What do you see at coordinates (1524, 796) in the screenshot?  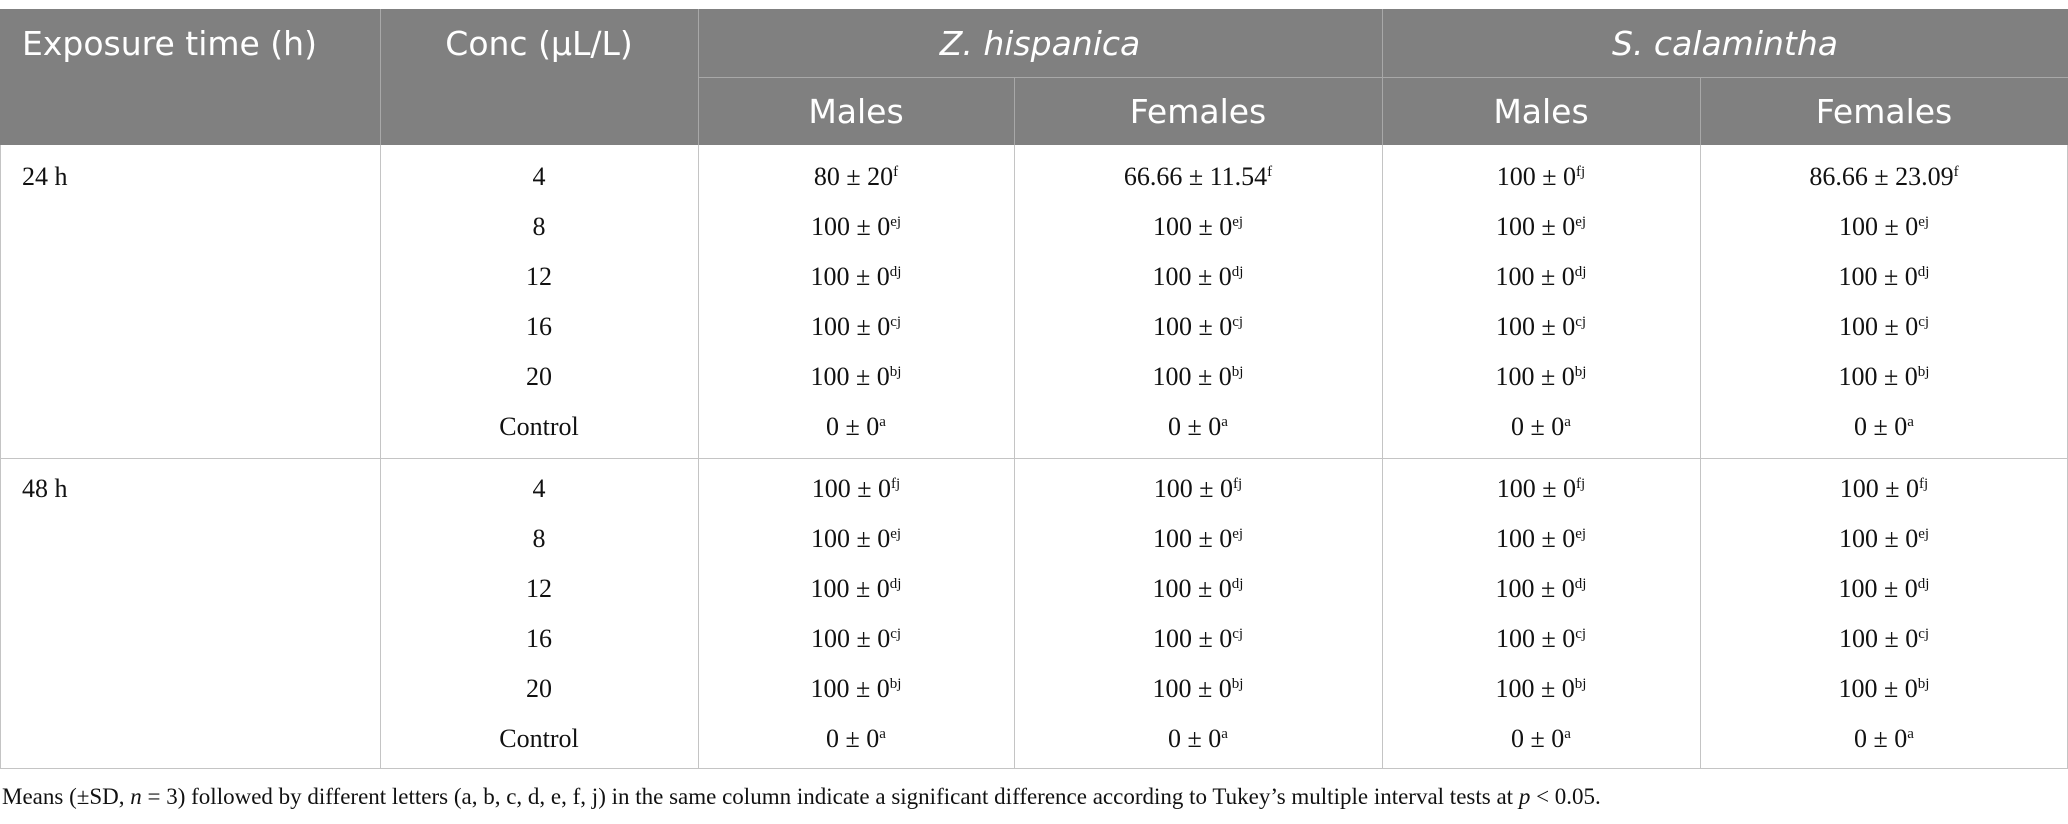 I see `footnote-part: p` at bounding box center [1524, 796].